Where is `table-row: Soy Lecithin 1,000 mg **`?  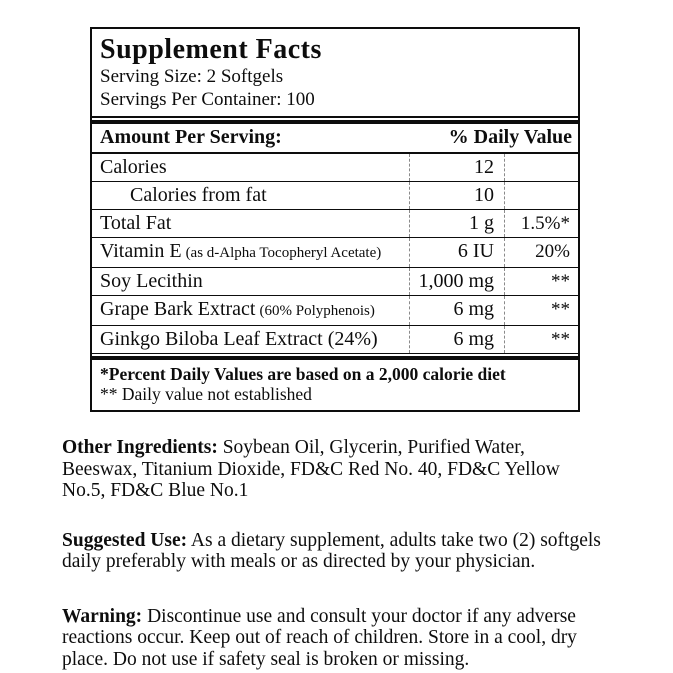 table-row: Soy Lecithin 1,000 mg ** is located at coordinates (335, 281).